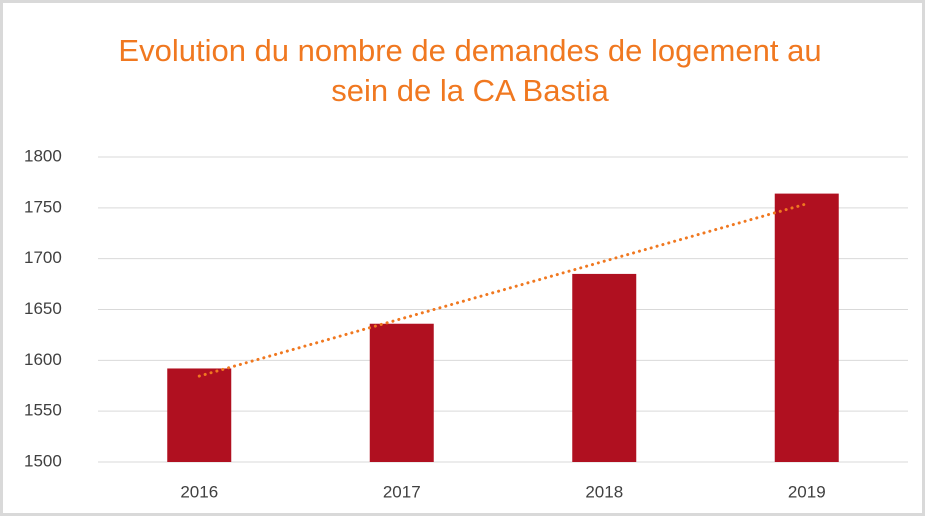 This screenshot has height=516, width=925. What do you see at coordinates (604, 491) in the screenshot?
I see `x-tick-label: 2018` at bounding box center [604, 491].